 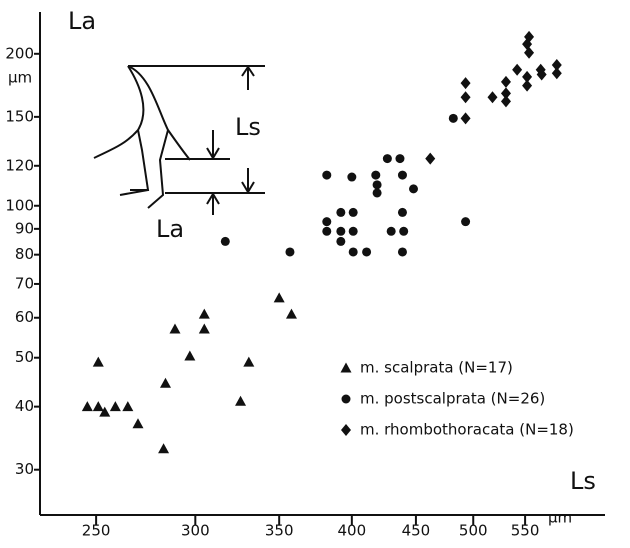 I want to click on x-tick-label: 300, so click(x=195, y=531).